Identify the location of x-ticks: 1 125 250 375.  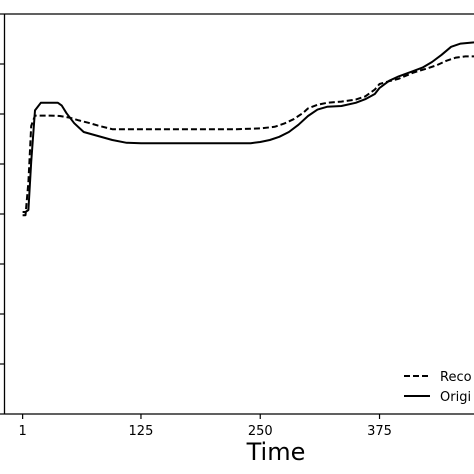
(205, 426).